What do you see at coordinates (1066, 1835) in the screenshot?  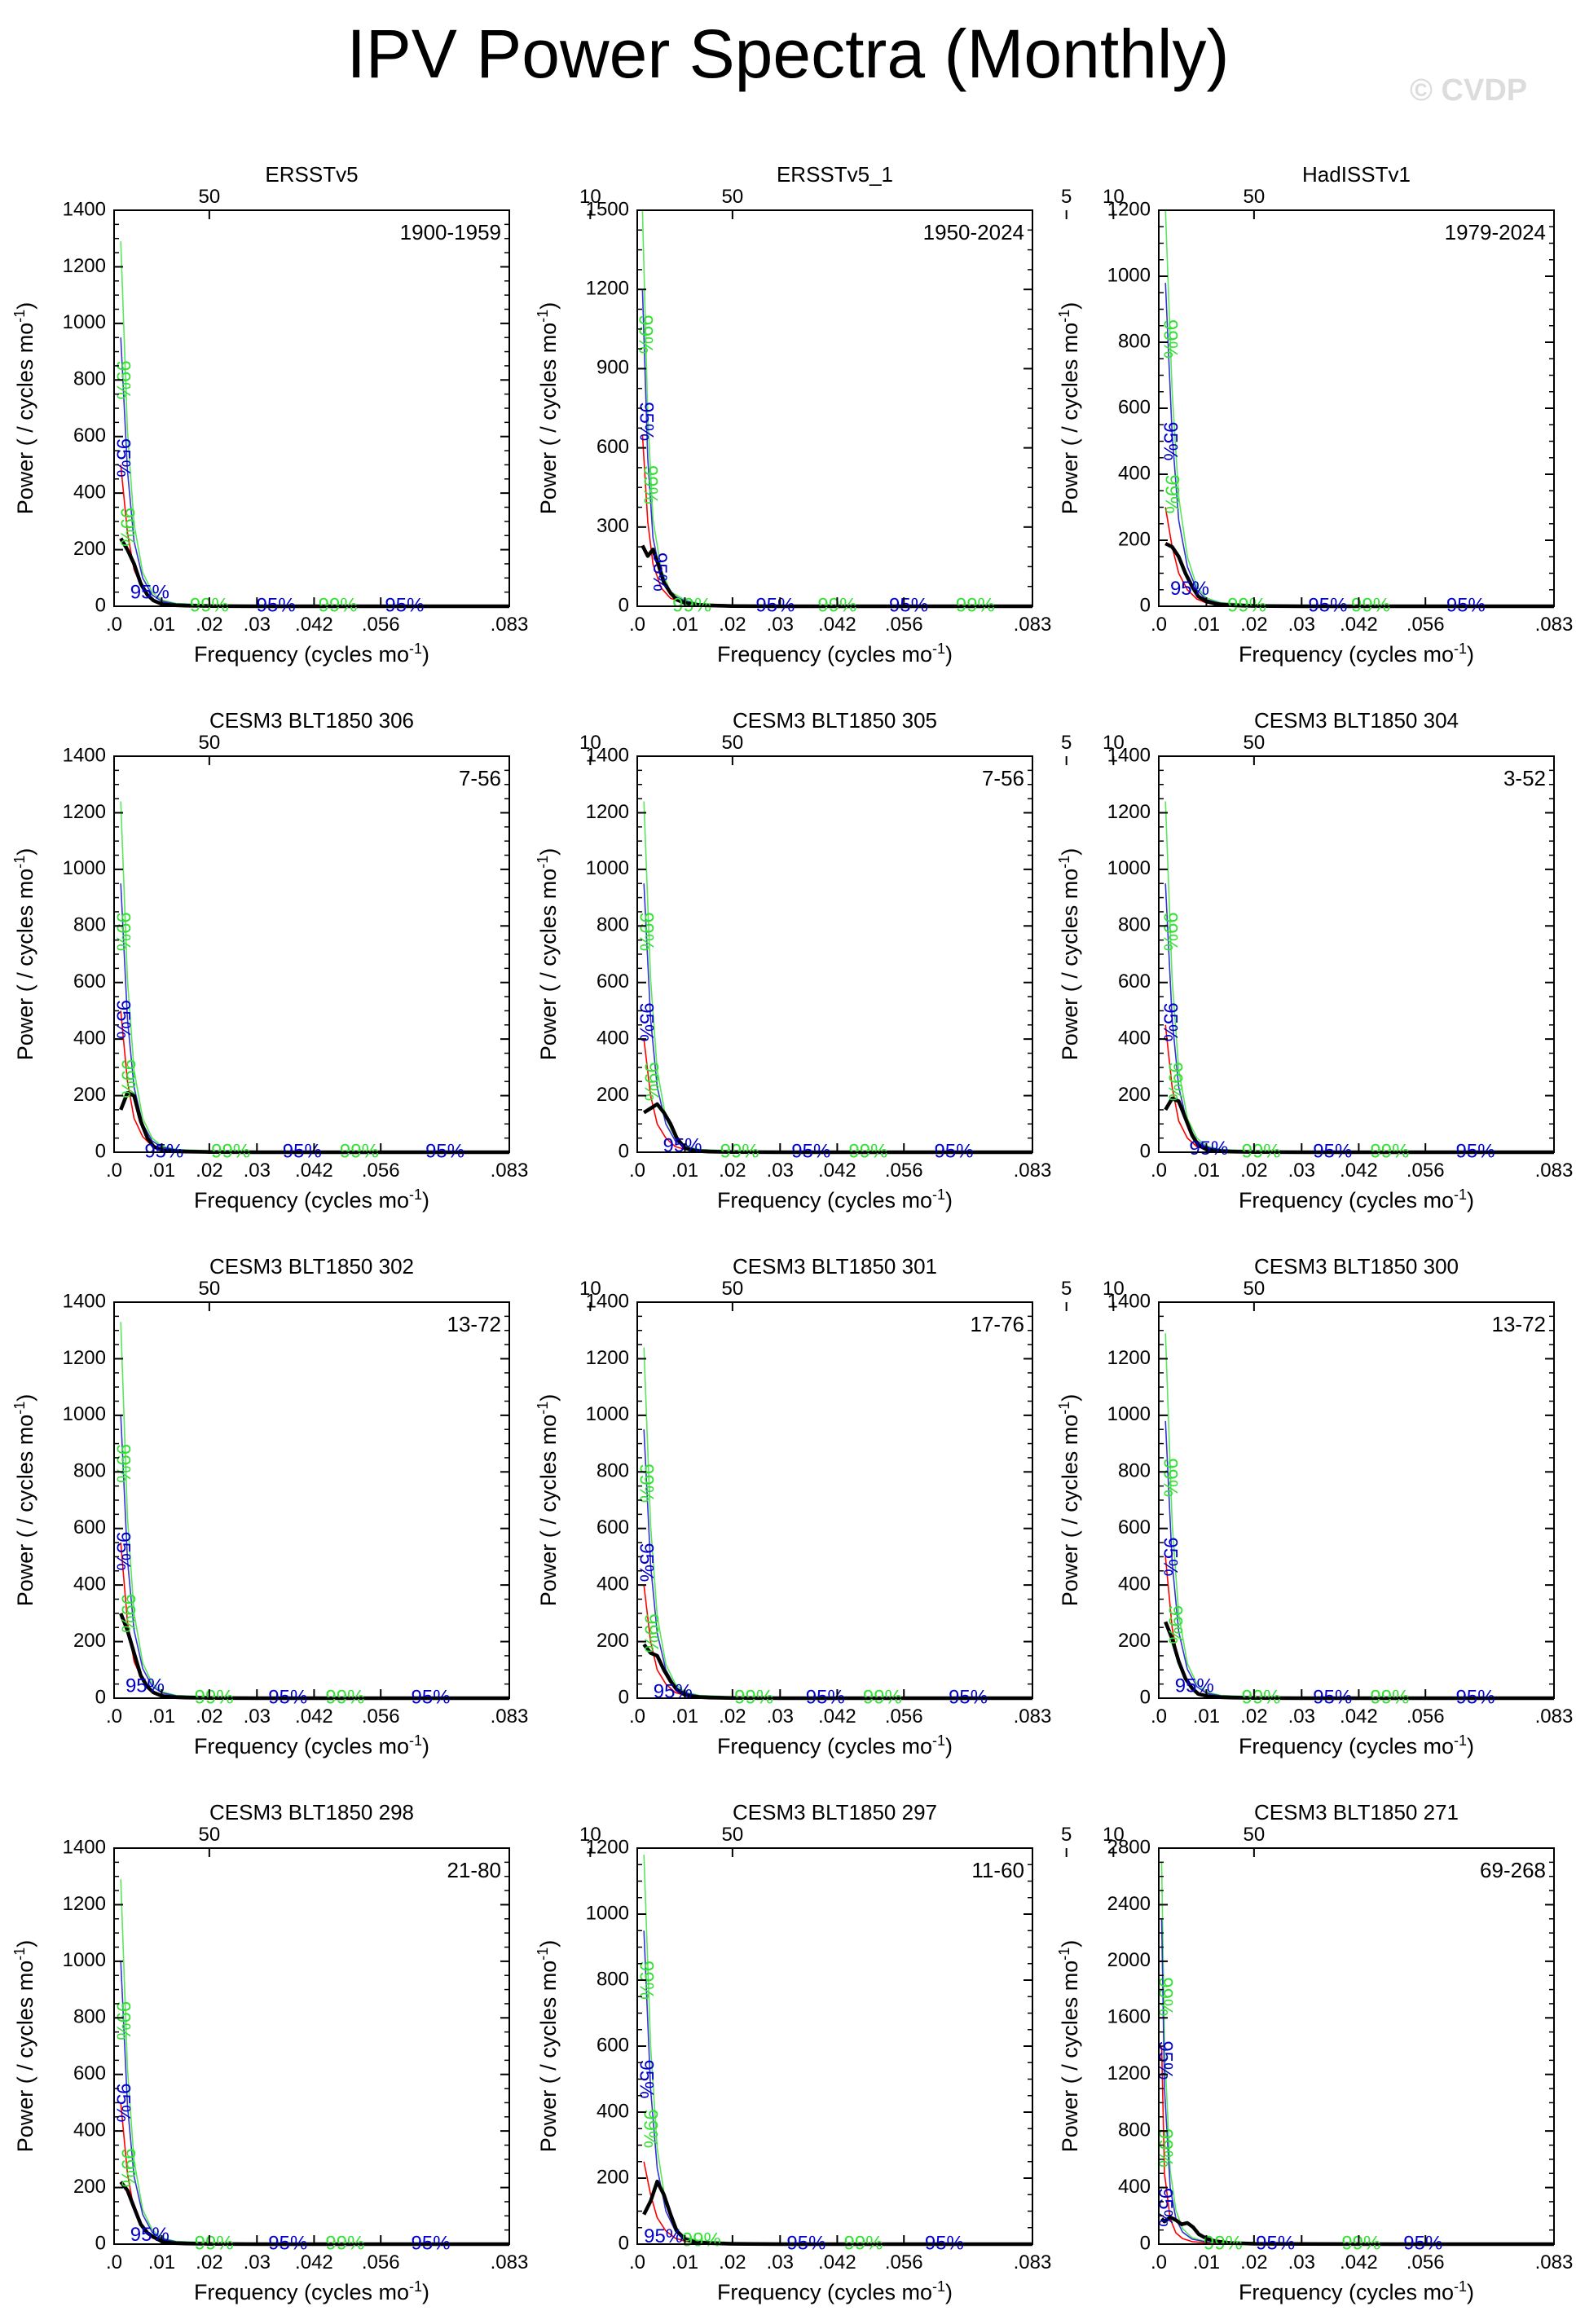 I see `top-period-label: 5` at bounding box center [1066, 1835].